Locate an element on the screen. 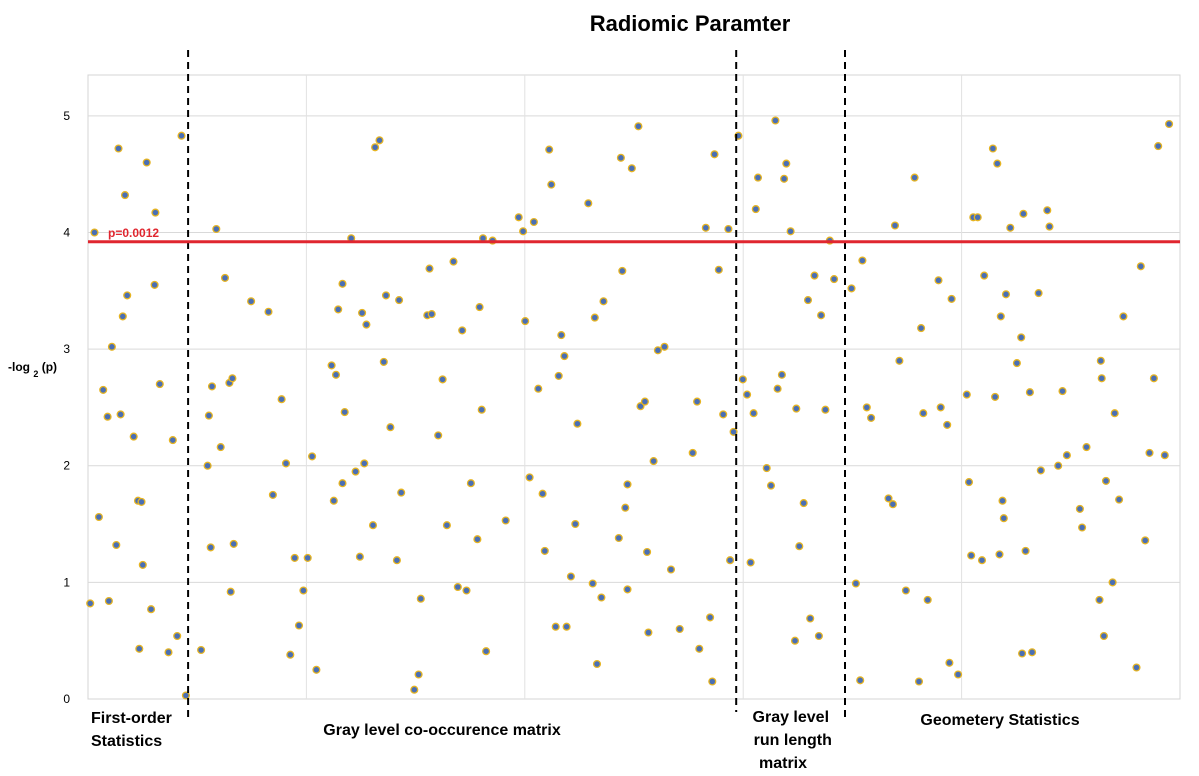  group-label-glrlm-line3: matrix is located at coordinates (783, 763).